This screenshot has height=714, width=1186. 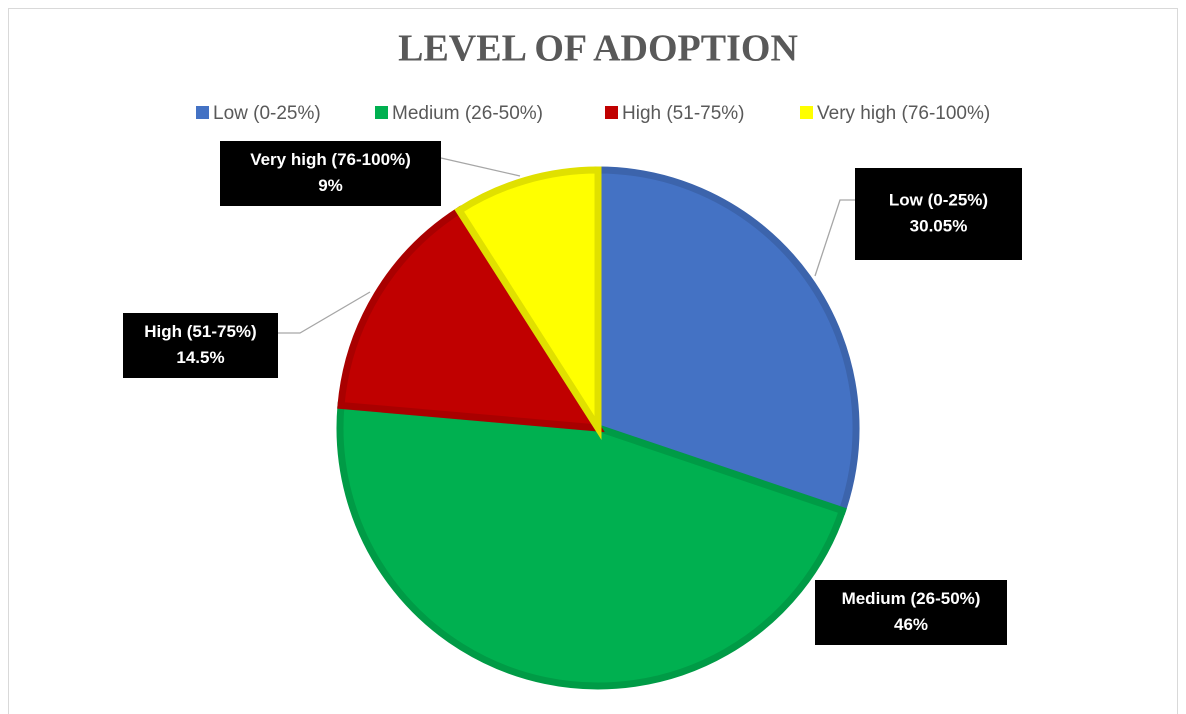 I want to click on label-value: 46%, so click(x=911, y=624).